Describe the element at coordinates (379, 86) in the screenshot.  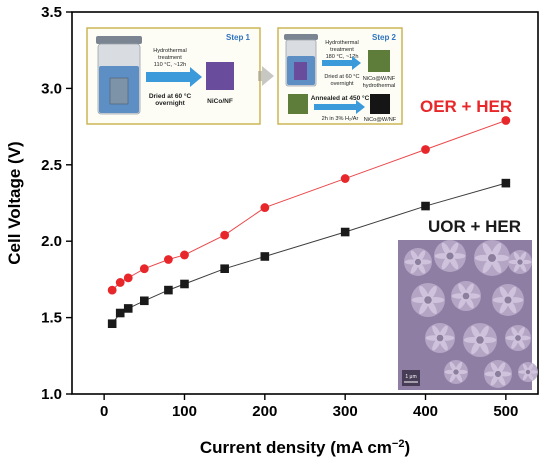
I see `text-line: hydrothermal` at that location.